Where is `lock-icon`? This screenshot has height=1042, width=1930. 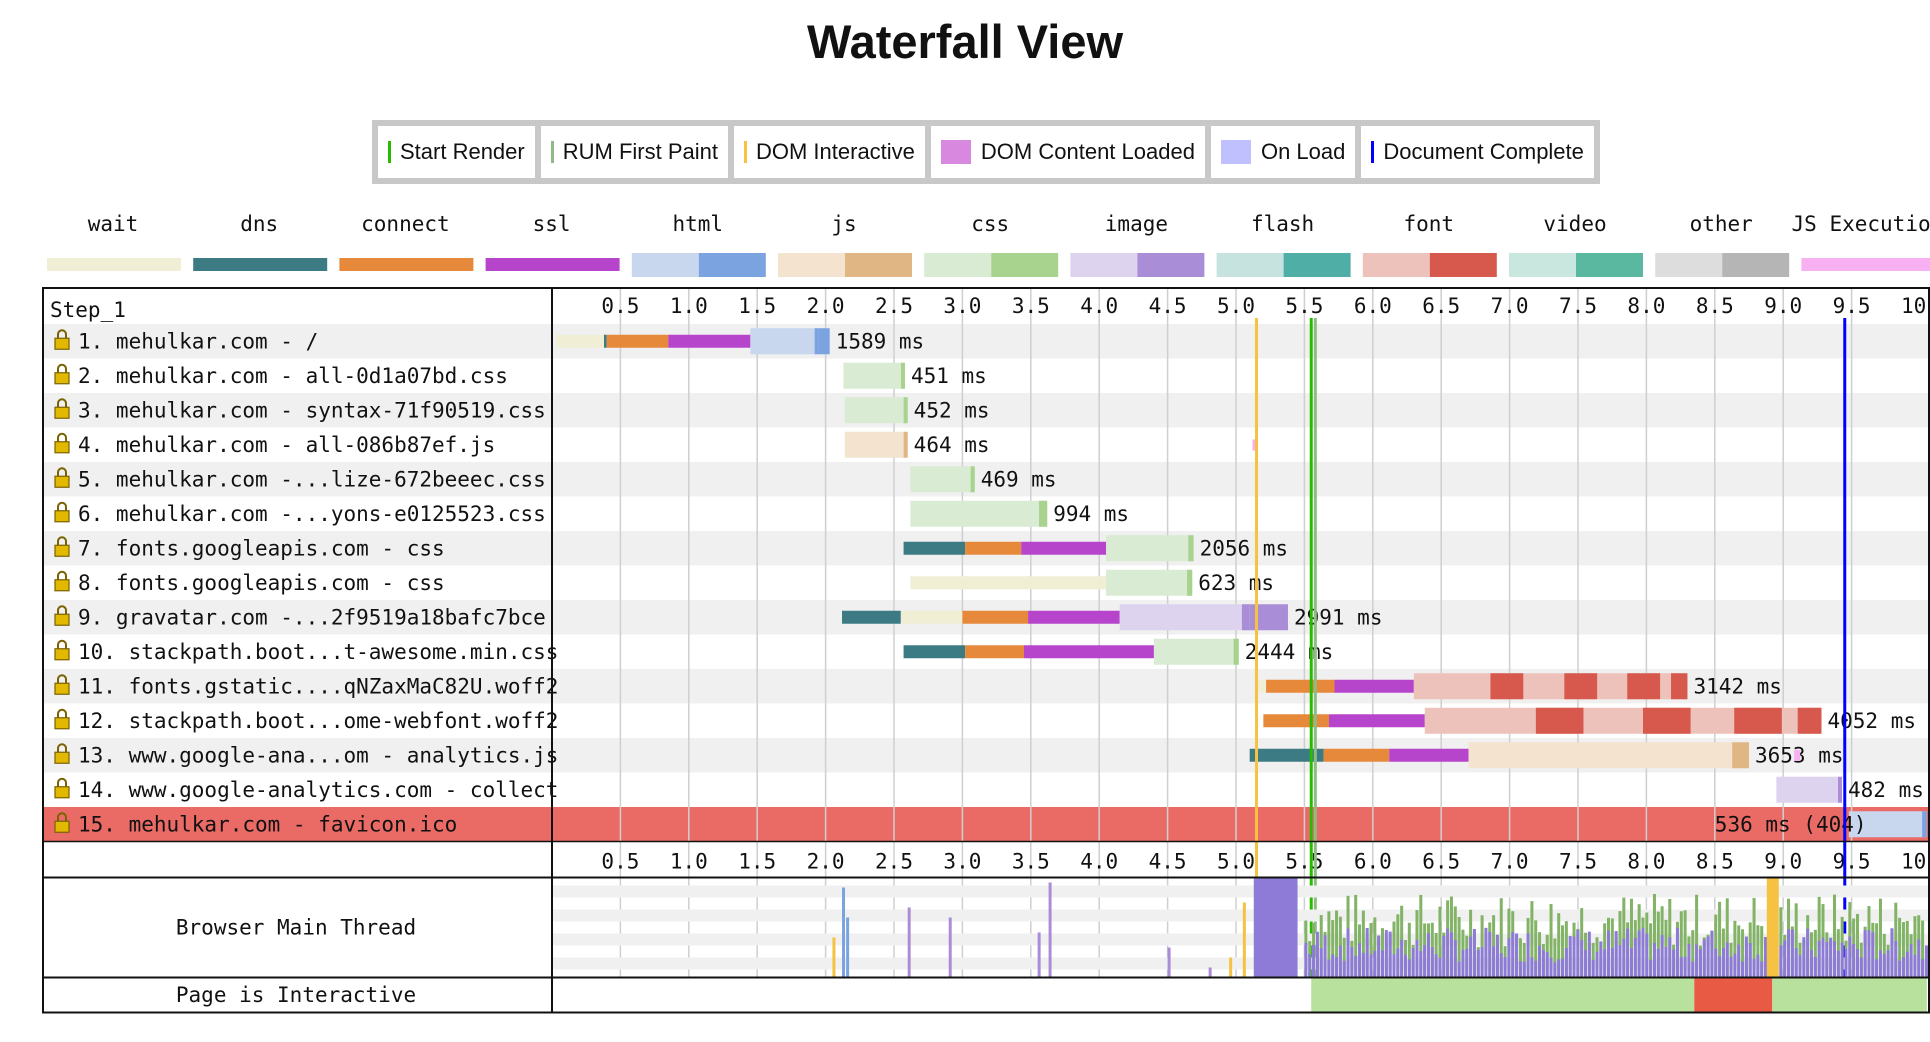
lock-icon is located at coordinates (62, 546).